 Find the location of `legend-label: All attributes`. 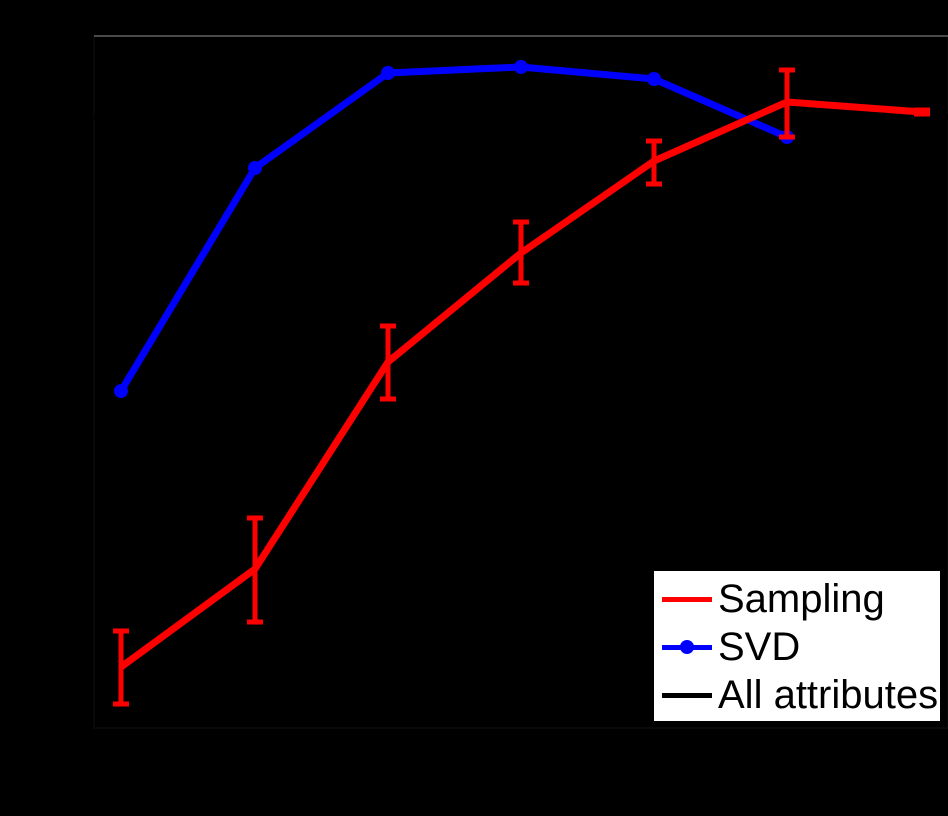

legend-label: All attributes is located at coordinates (828, 695).